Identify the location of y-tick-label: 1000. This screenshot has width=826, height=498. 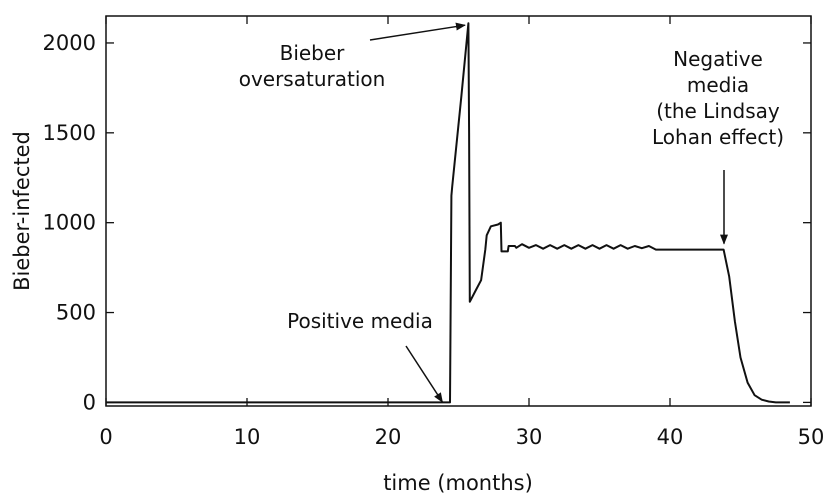
(69, 223).